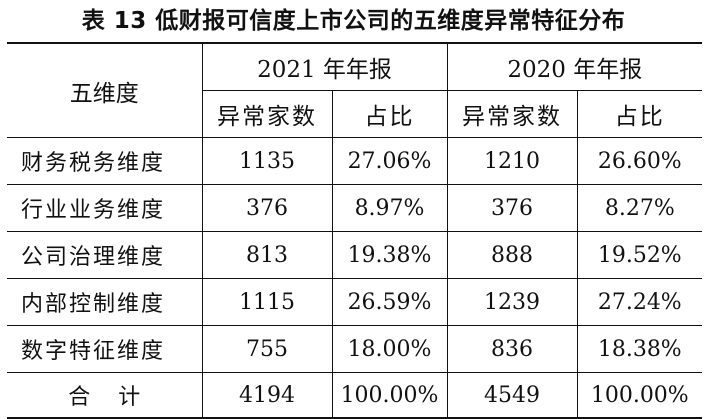 This screenshot has width=707, height=419. I want to click on count-2020-cell: 1239, so click(512, 302).